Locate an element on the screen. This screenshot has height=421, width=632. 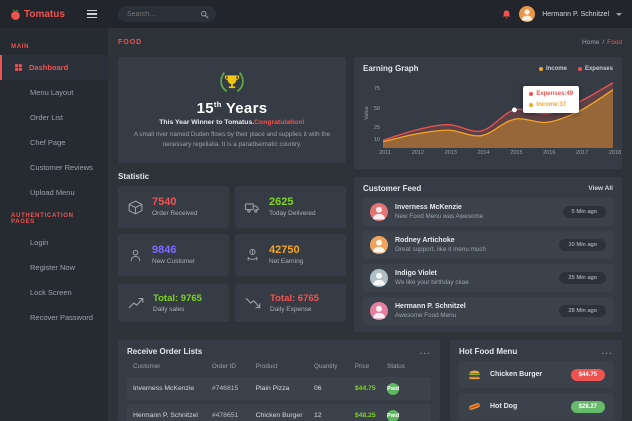
food-name: Chicken Burger is located at coordinates (516, 374).